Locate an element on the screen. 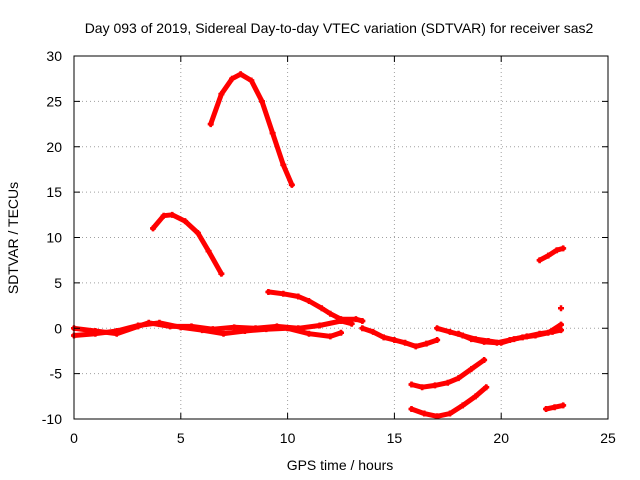  x-tick-label: 5 is located at coordinates (181, 438).